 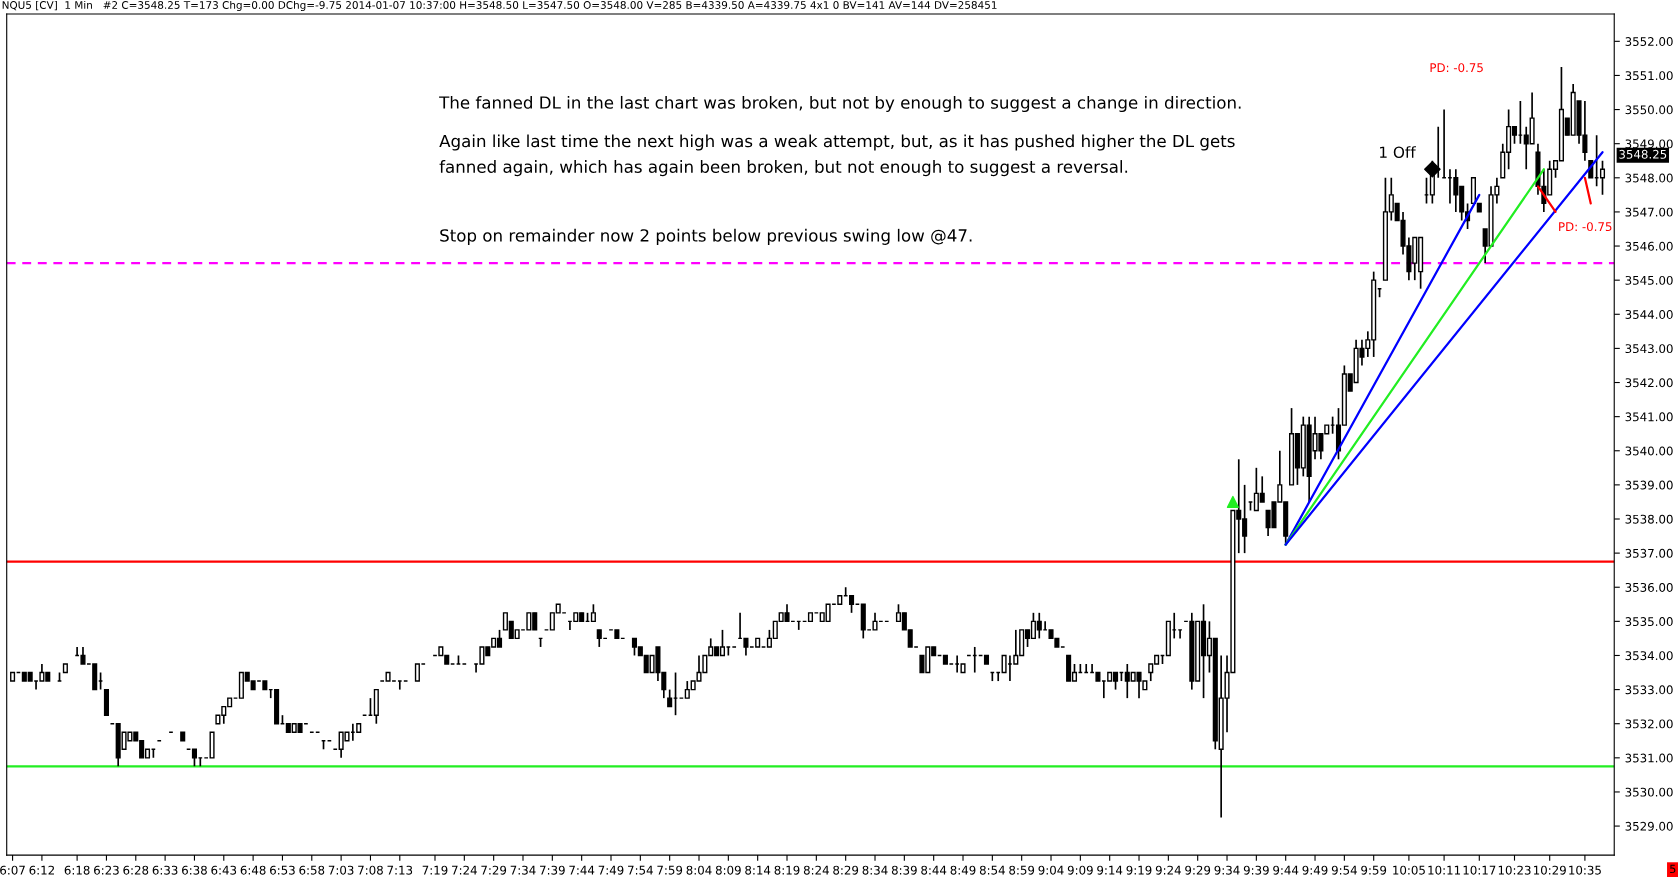 What do you see at coordinates (312, 870) in the screenshot?
I see `x-tick-label: 6:58` at bounding box center [312, 870].